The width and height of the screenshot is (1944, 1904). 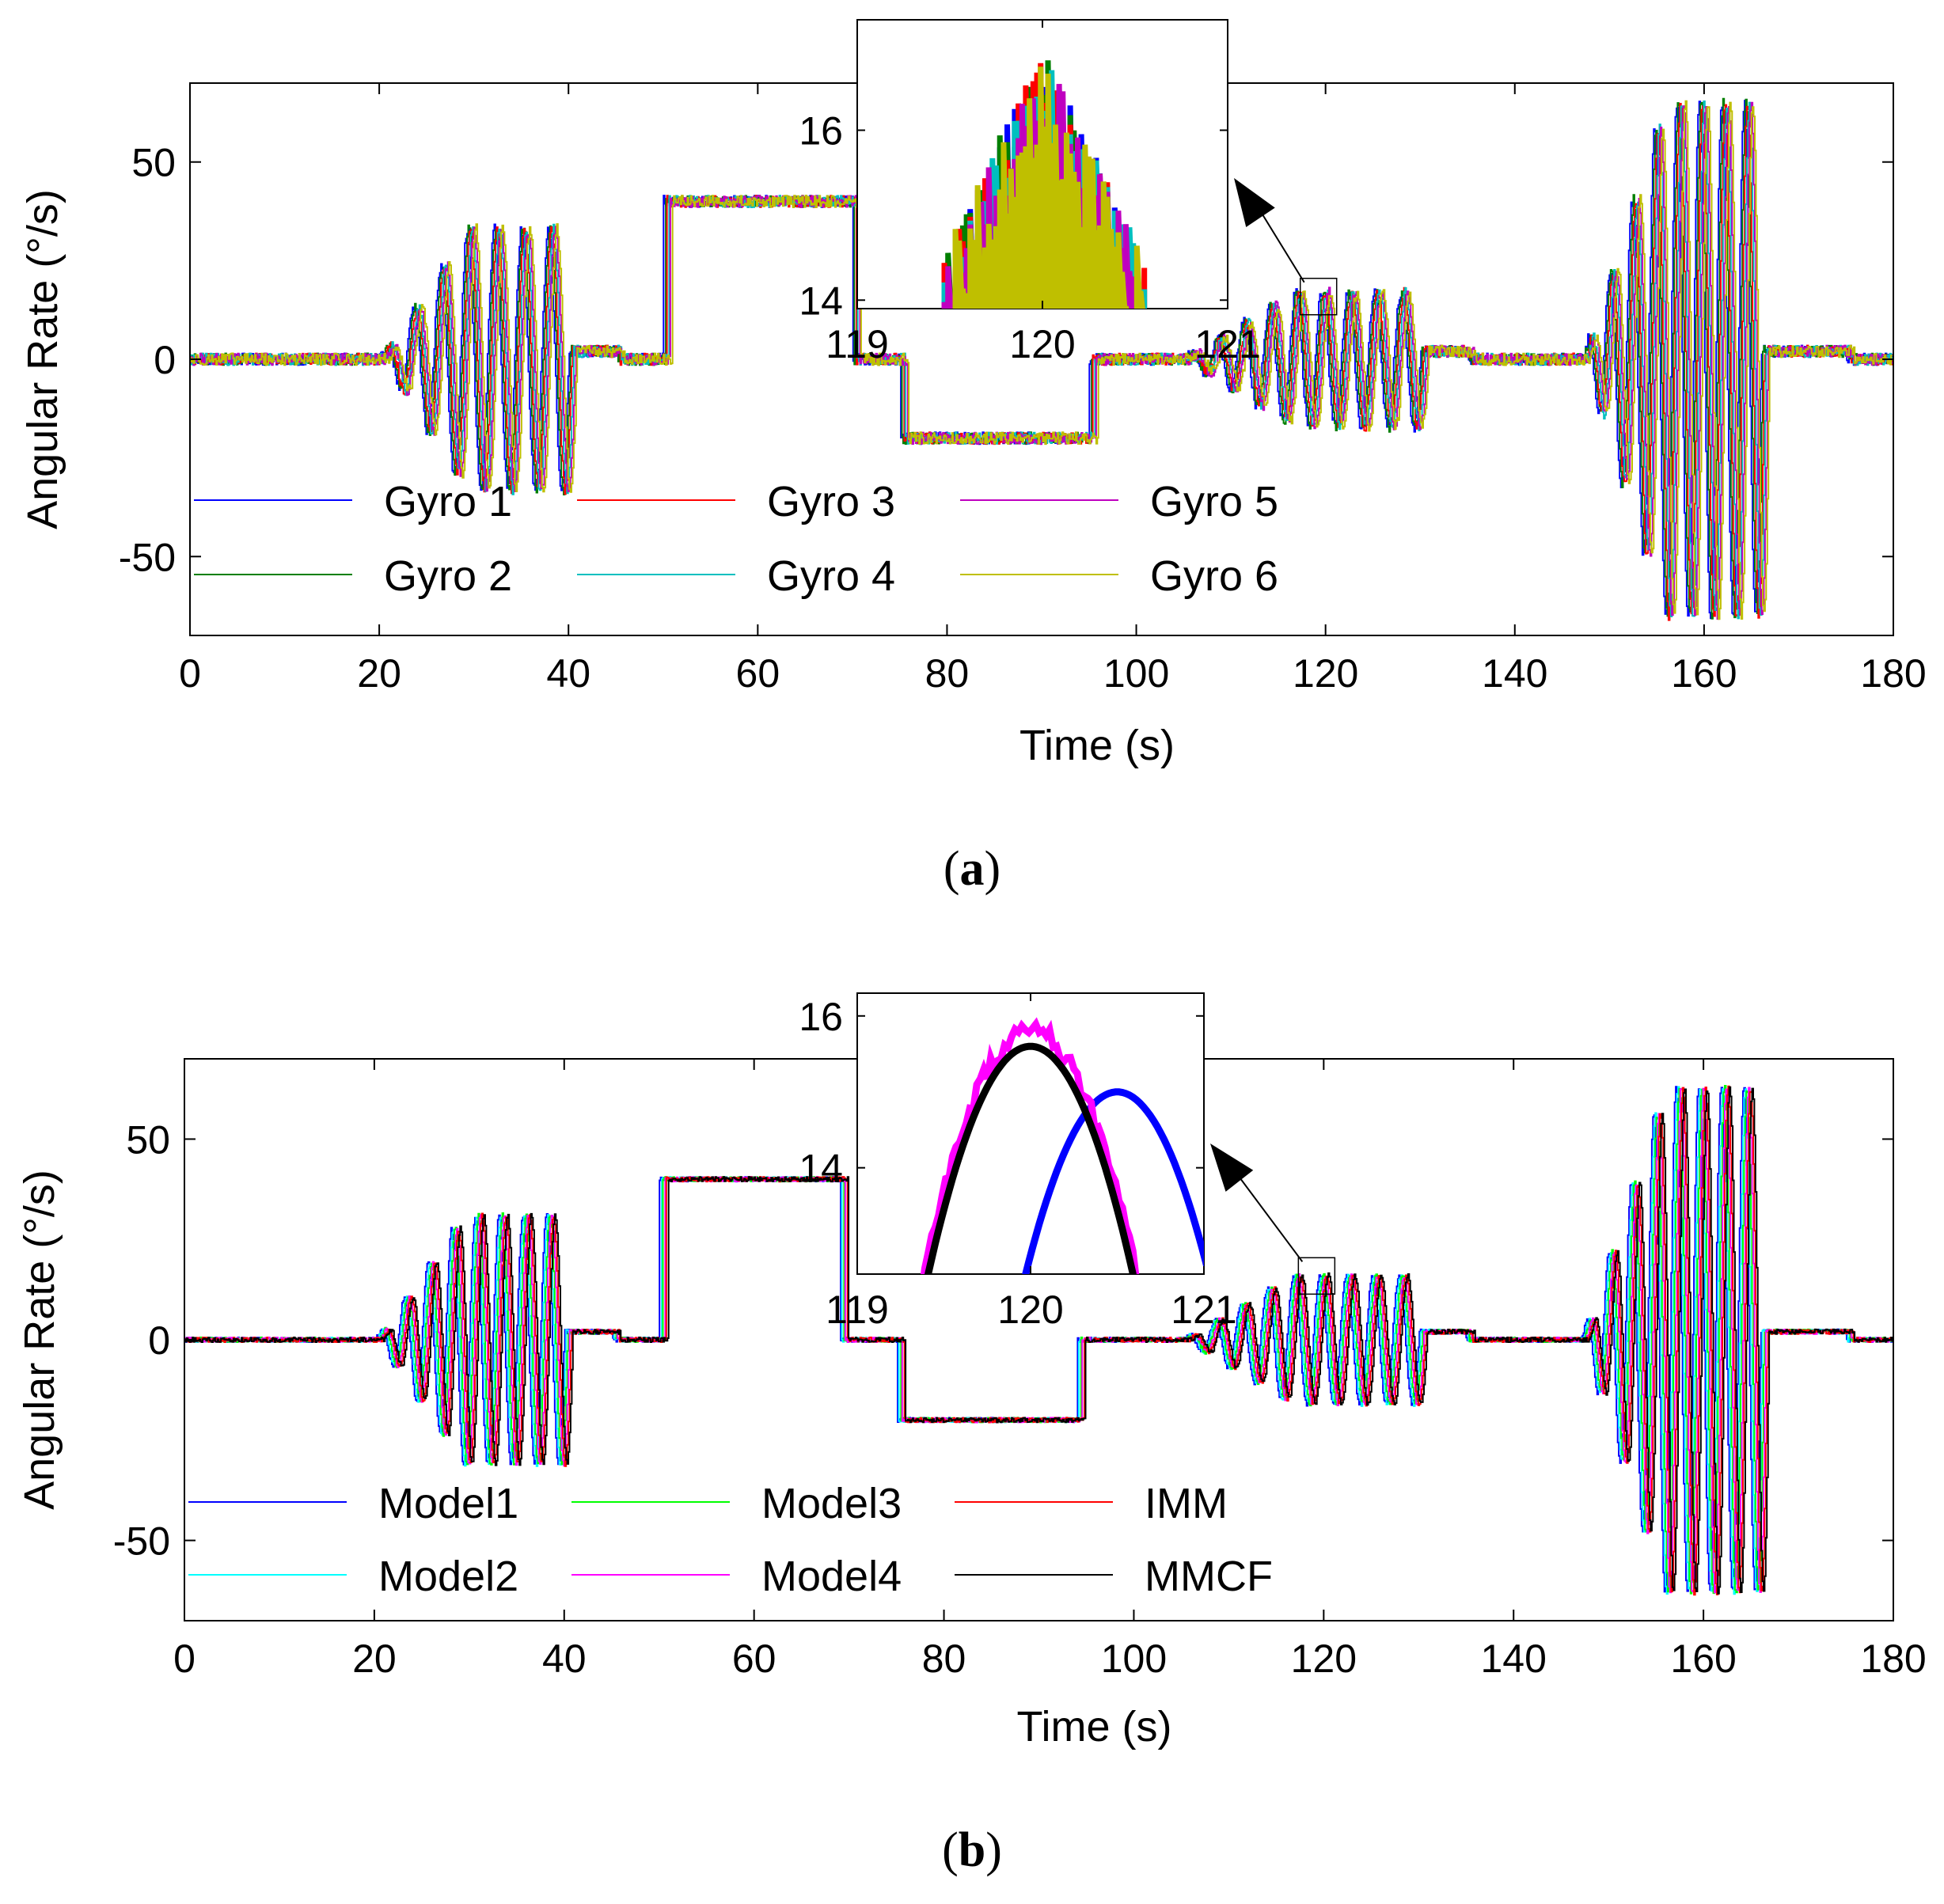 I want to click on inset-series-mmcf, so click(x=1031, y=1158).